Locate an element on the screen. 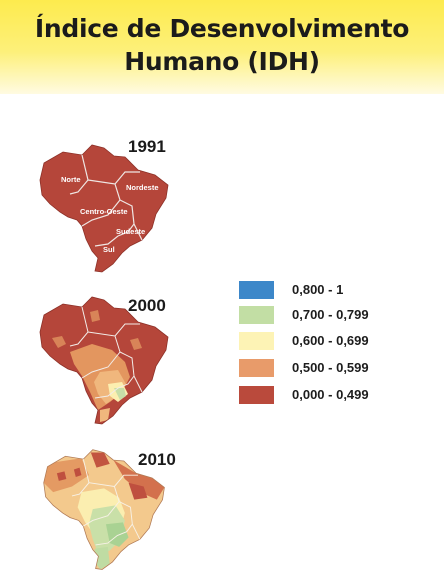 The height and width of the screenshot is (577, 444). title-line-1: Índice de Desenvolvimento is located at coordinates (222, 28).